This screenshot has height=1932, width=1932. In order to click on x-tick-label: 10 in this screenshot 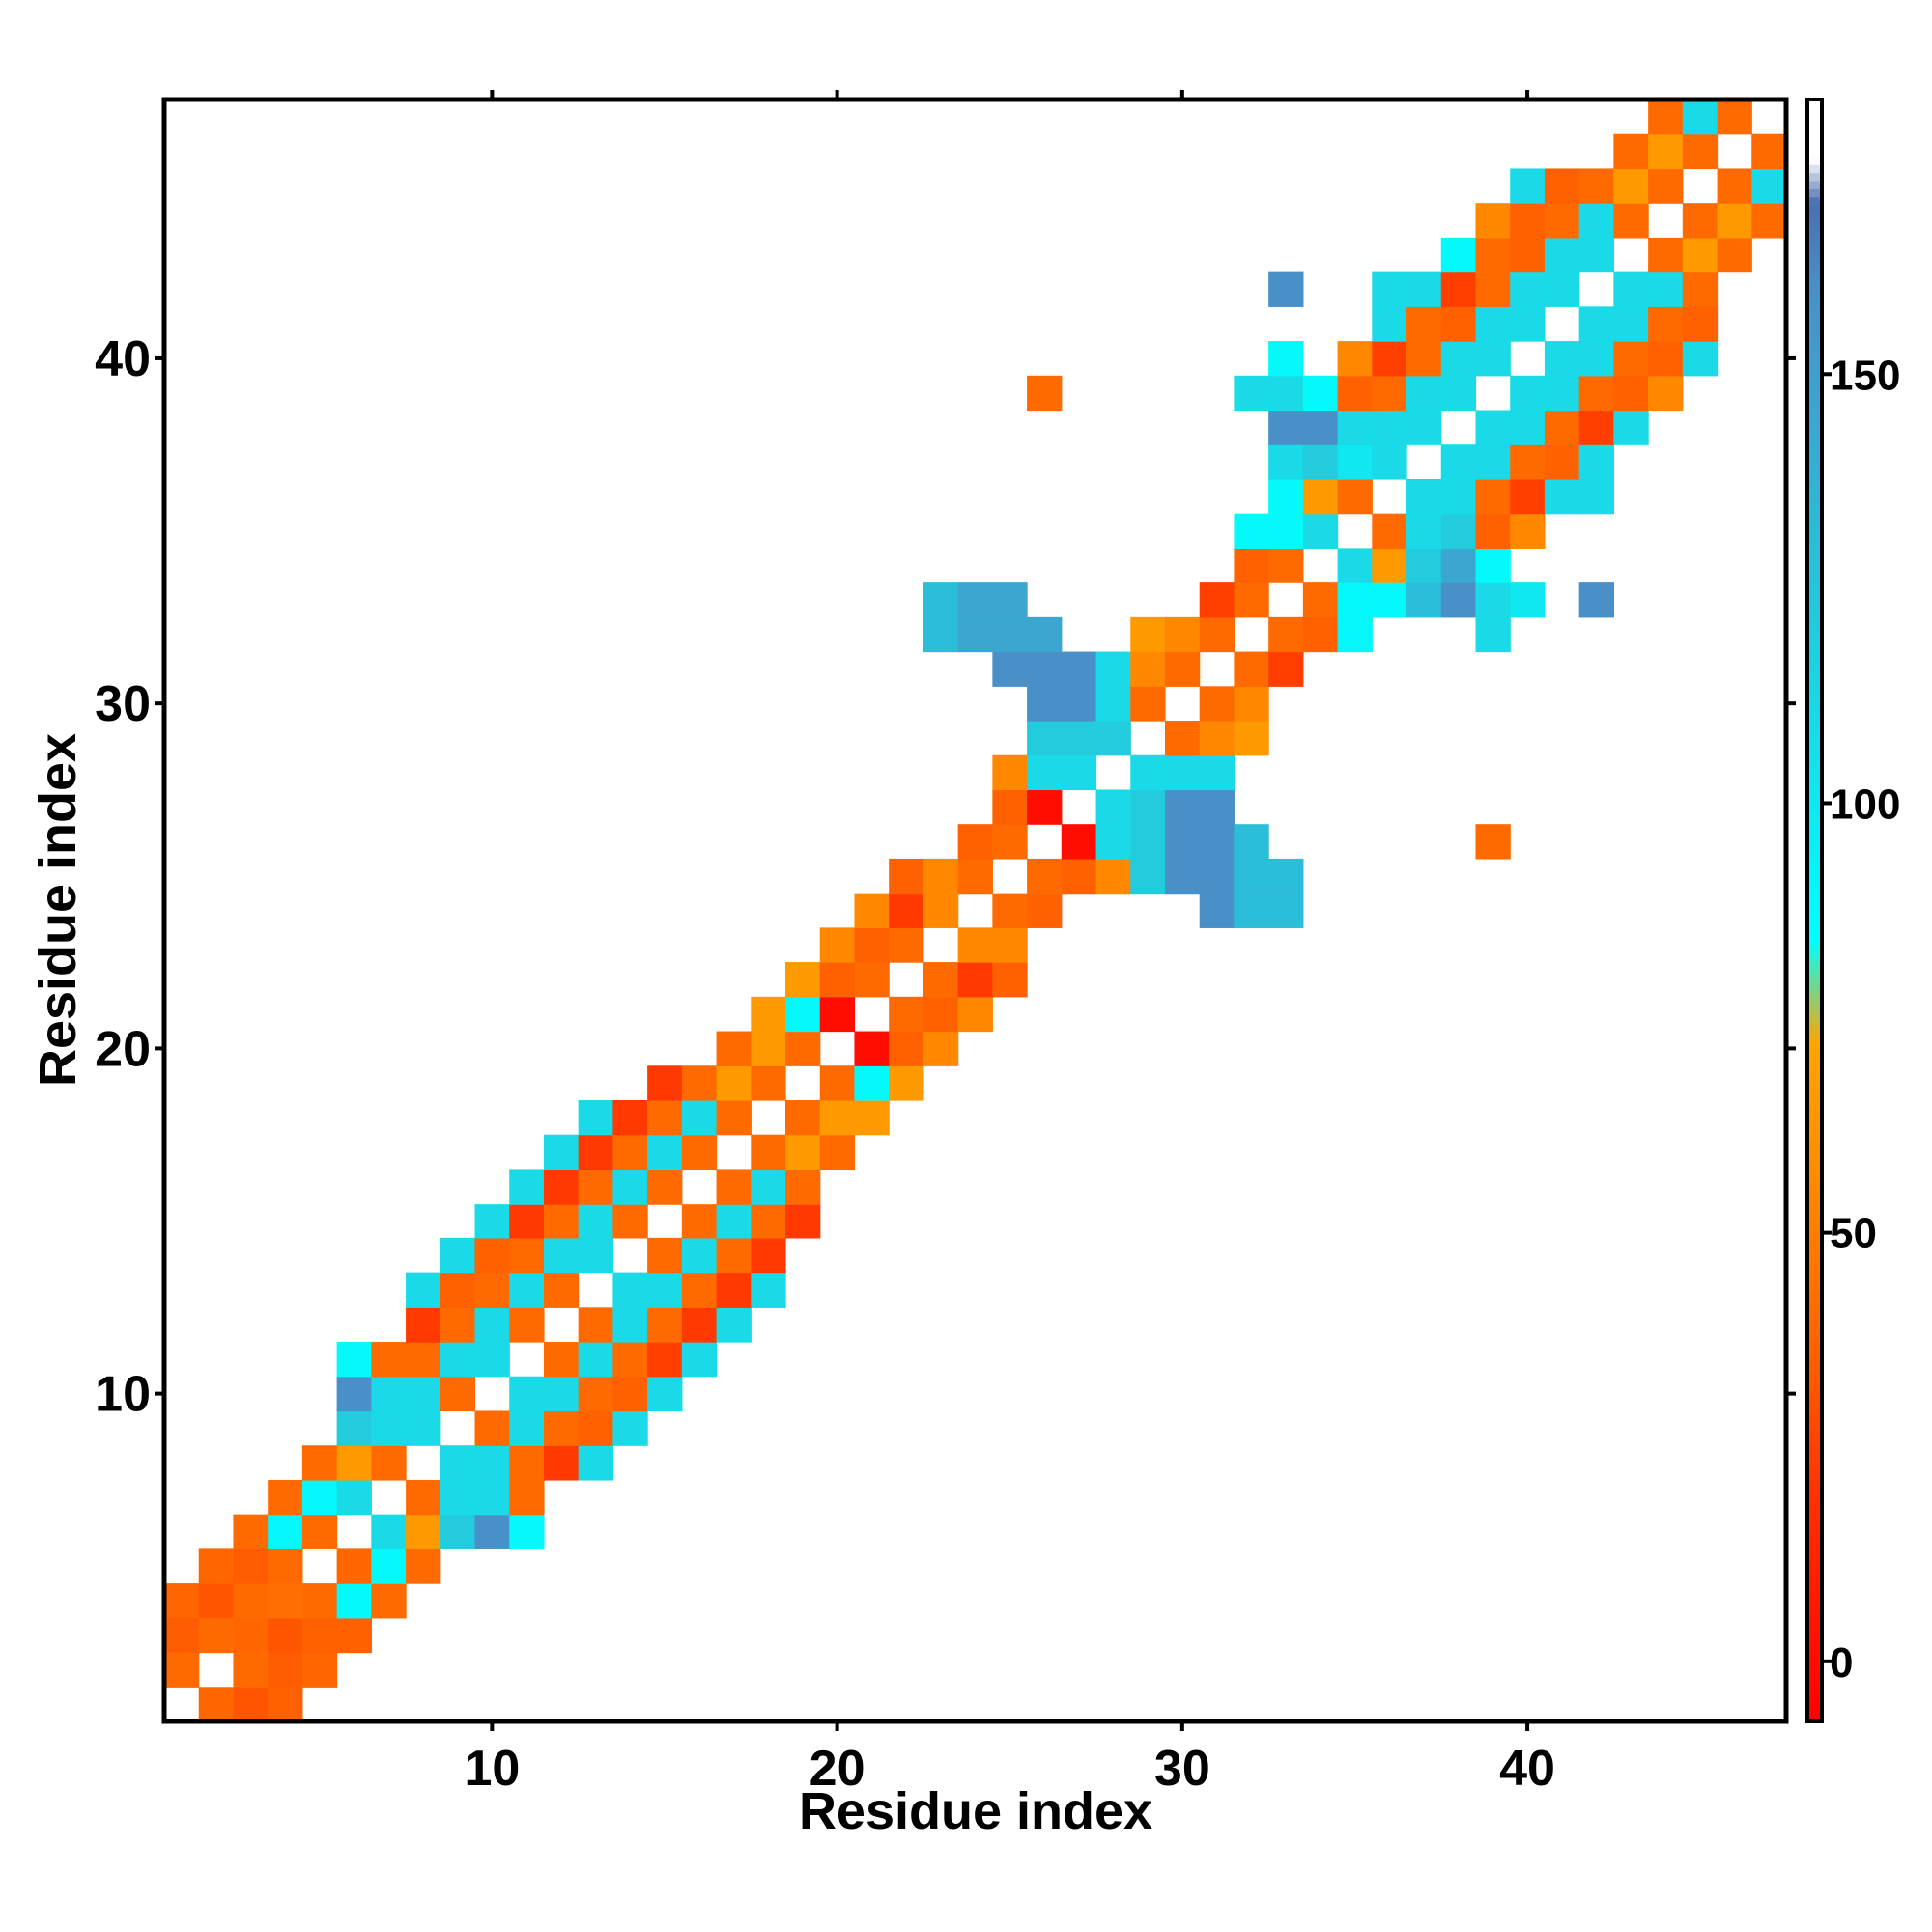, I will do `click(492, 1769)`.